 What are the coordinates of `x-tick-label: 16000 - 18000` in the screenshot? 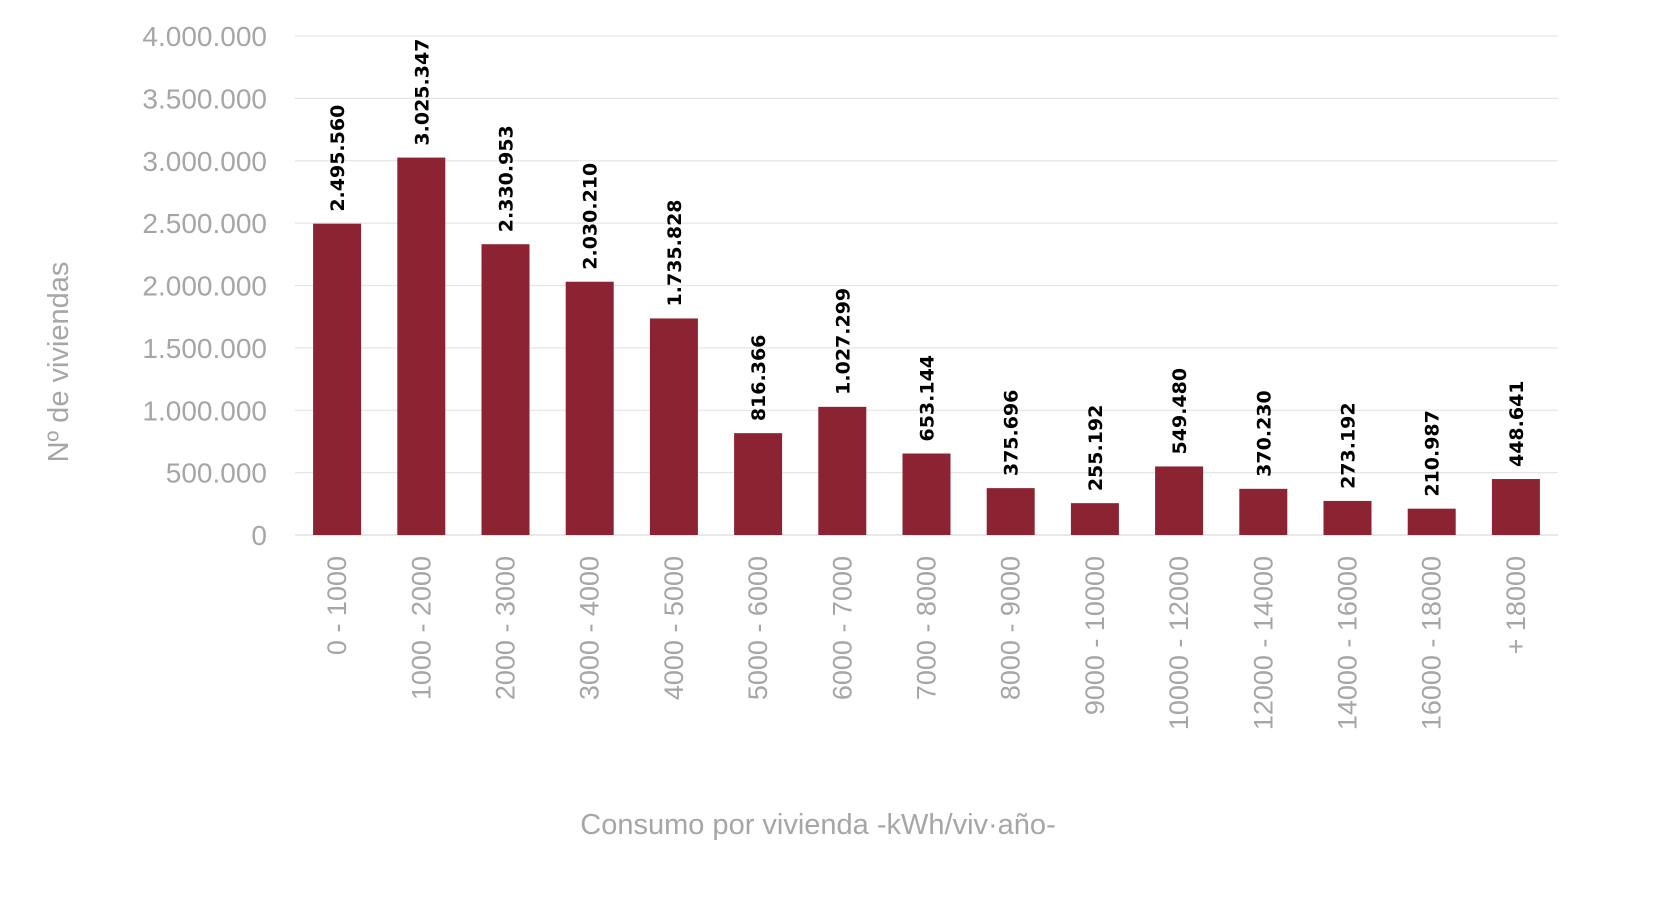 It's located at (1432, 643).